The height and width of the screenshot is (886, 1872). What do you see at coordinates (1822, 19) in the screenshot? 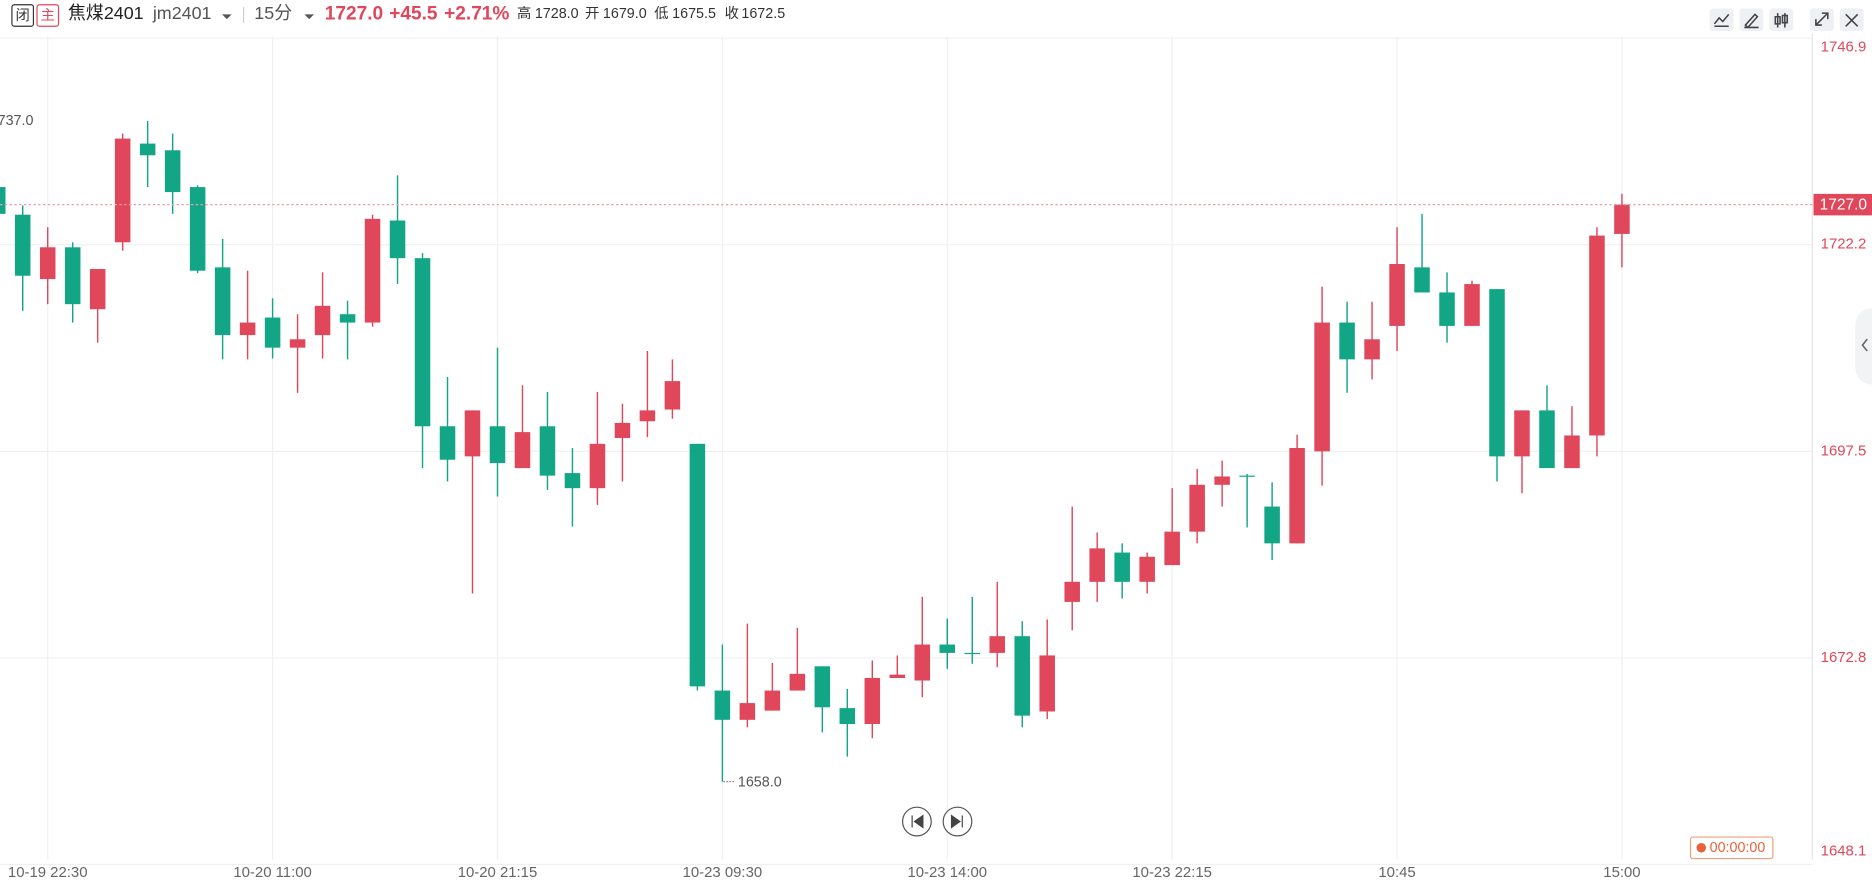
I see `icon-fullscreen` at bounding box center [1822, 19].